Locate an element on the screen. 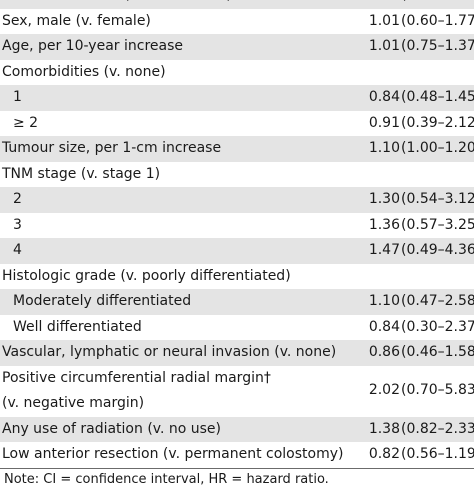 The width and height of the screenshot is (474, 491). hazard-ratio-value: 0.91 is located at coordinates (384, 122).